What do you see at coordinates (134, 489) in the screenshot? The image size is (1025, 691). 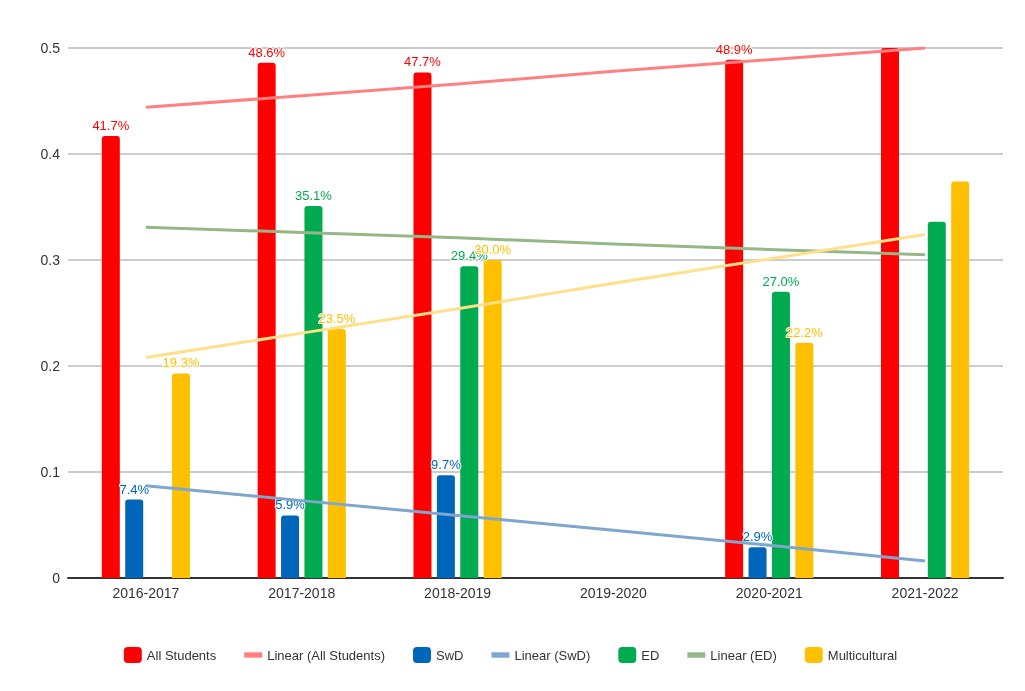 I see `data-label: 7.4%` at bounding box center [134, 489].